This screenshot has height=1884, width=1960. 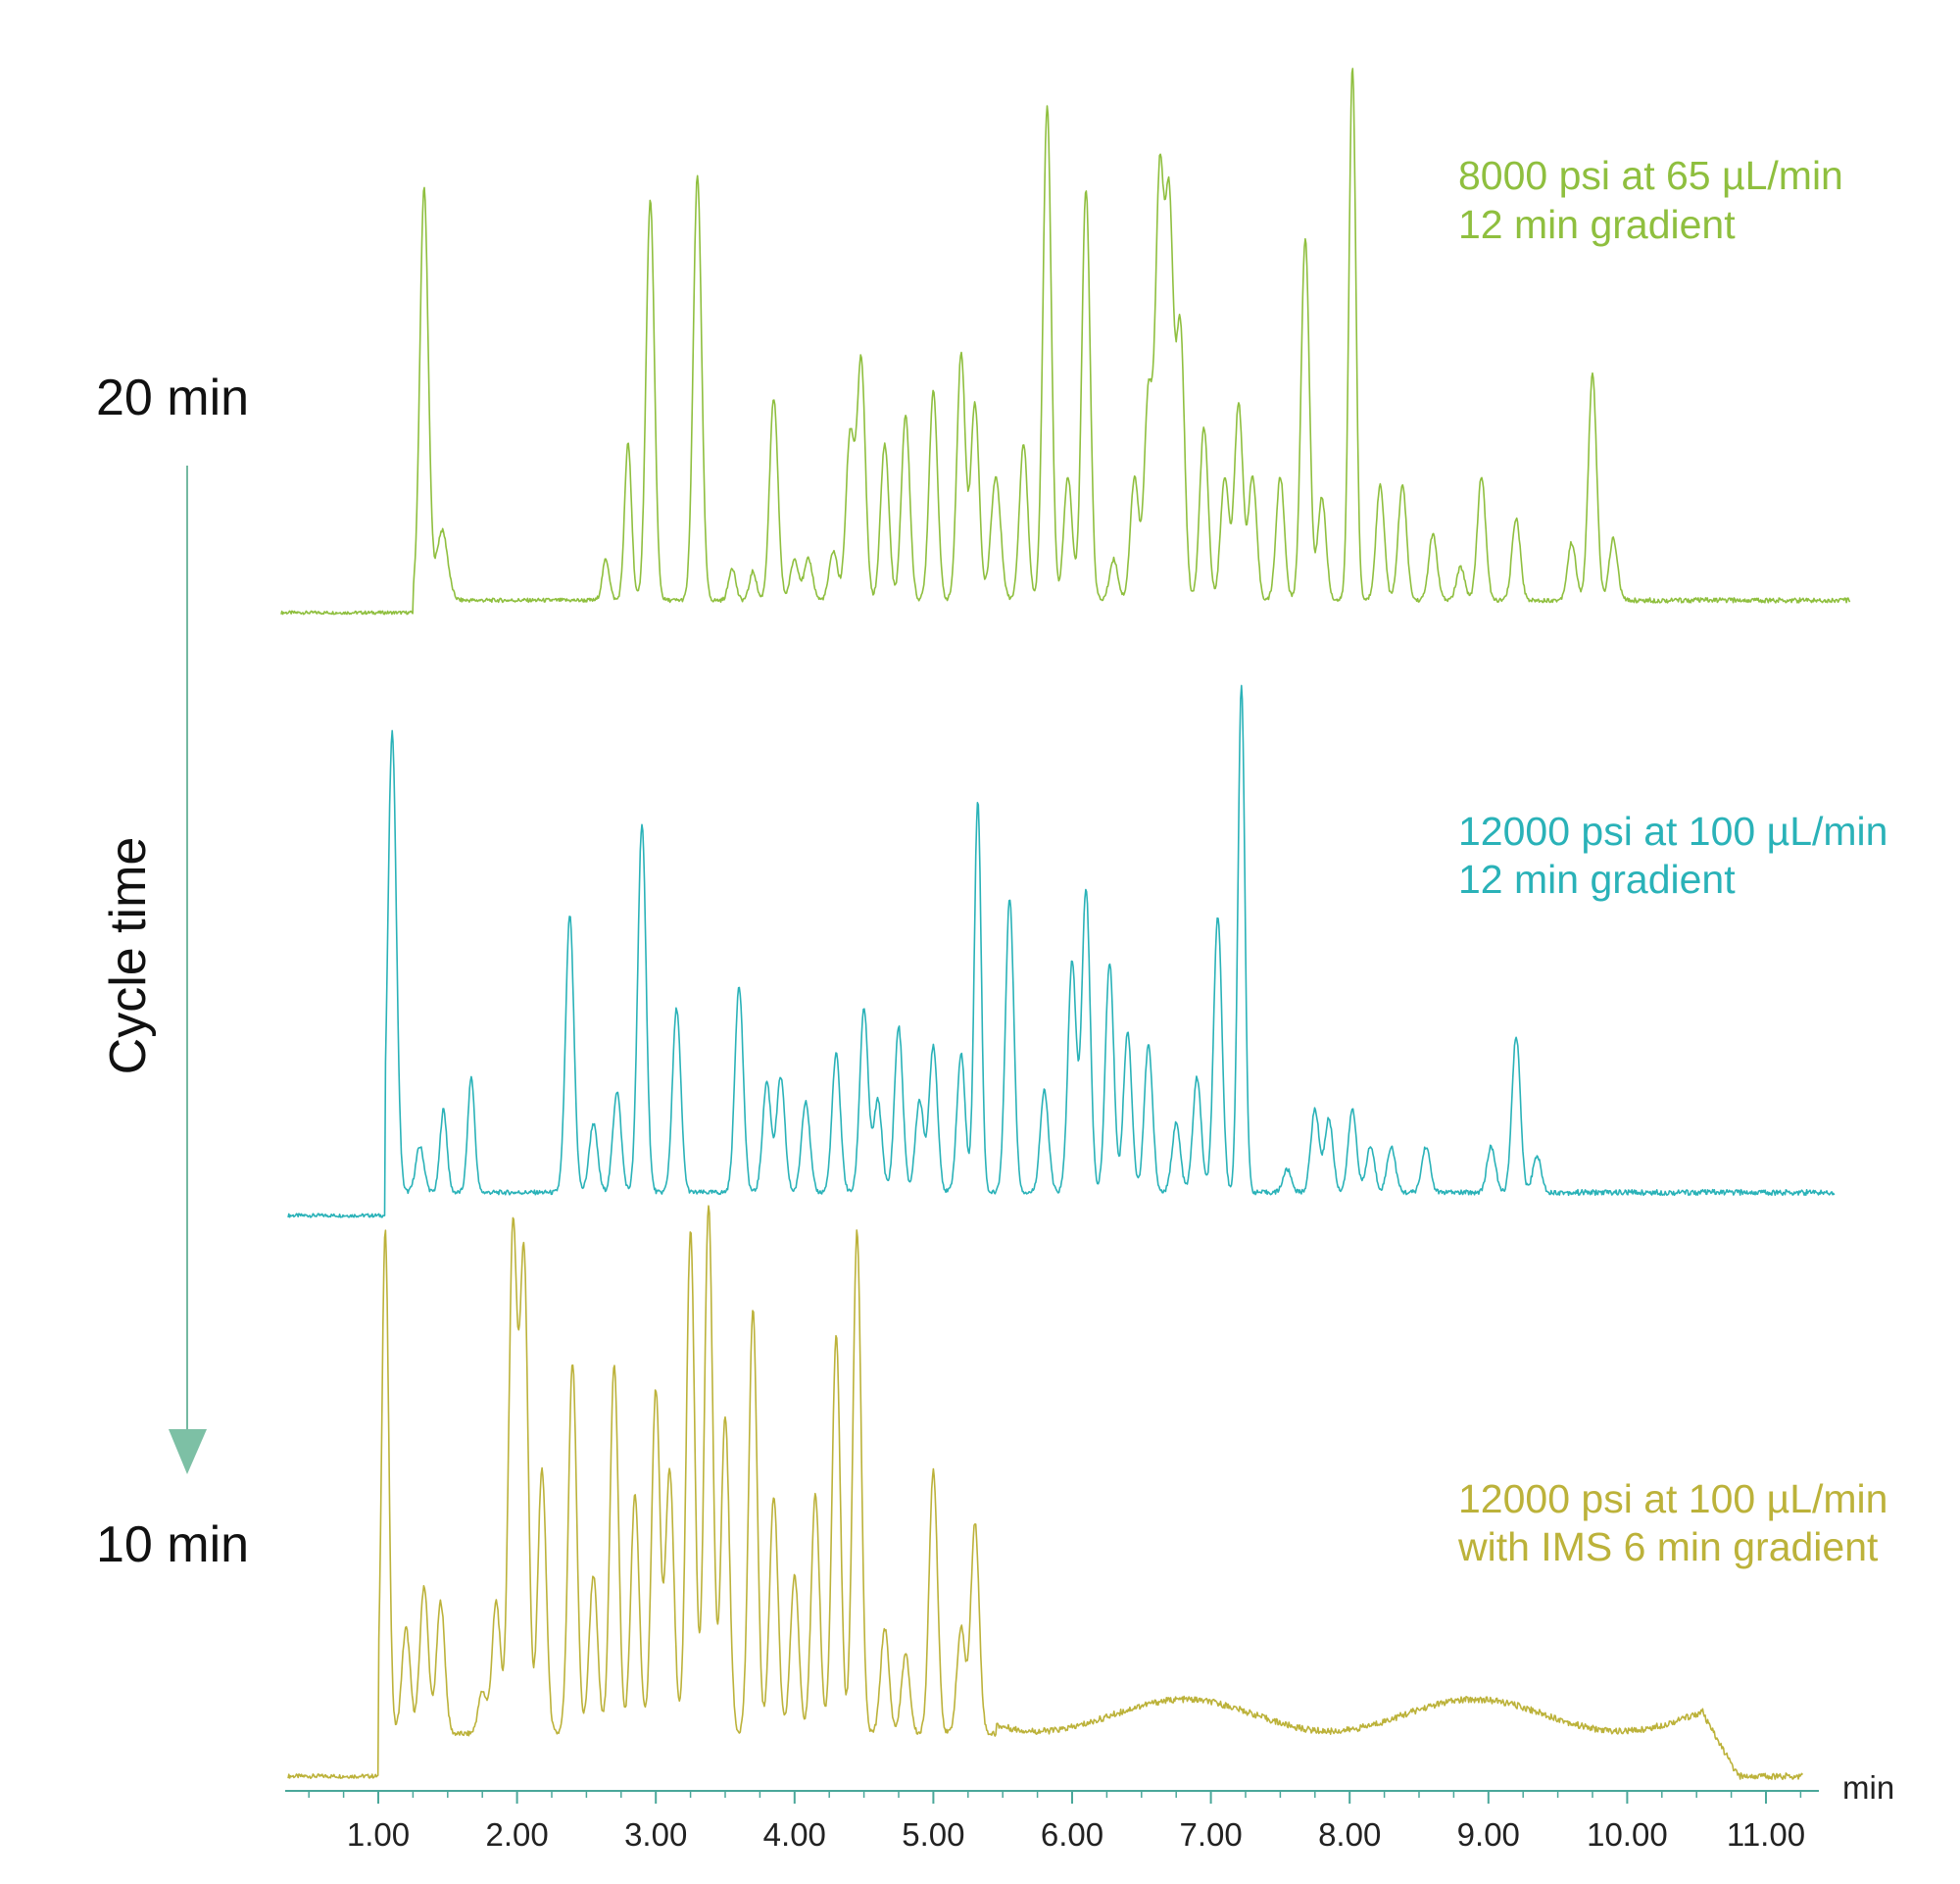 I want to click on trace-12000psi-ims-label-line2: with IMS 6 min gradient, so click(x=1668, y=1547).